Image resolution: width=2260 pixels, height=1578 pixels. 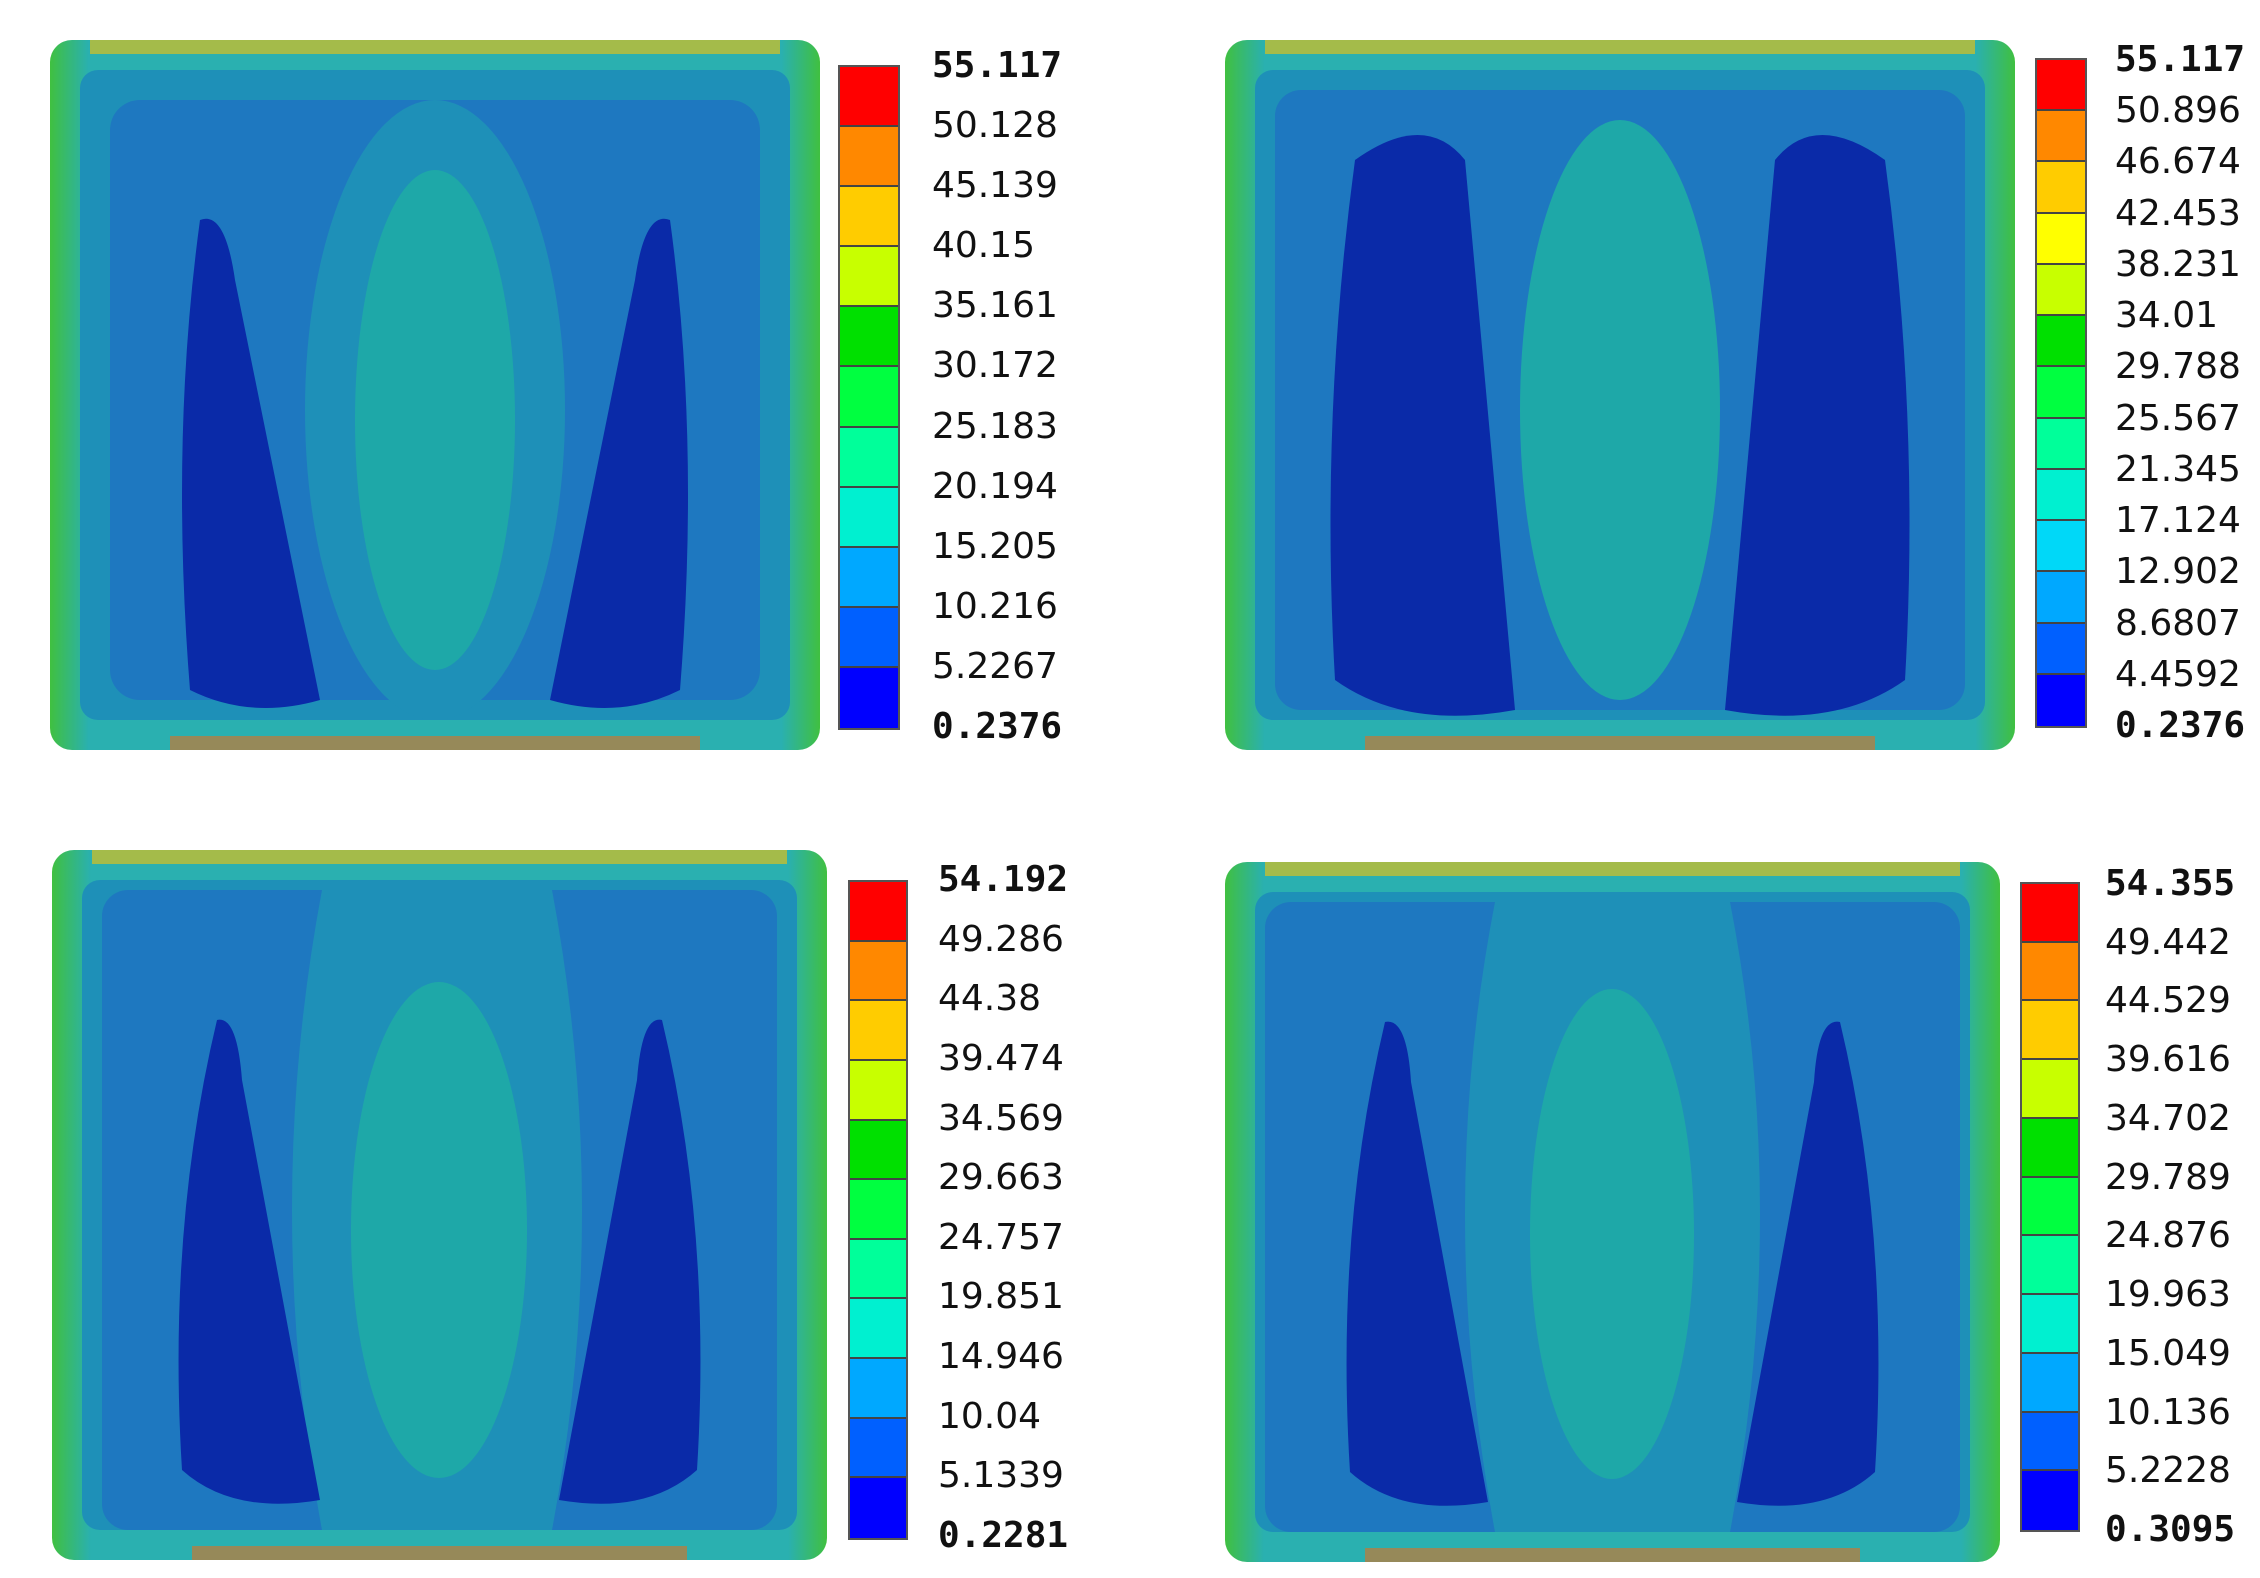 I want to click on legend-label: 44.38, so click(x=990, y=999).